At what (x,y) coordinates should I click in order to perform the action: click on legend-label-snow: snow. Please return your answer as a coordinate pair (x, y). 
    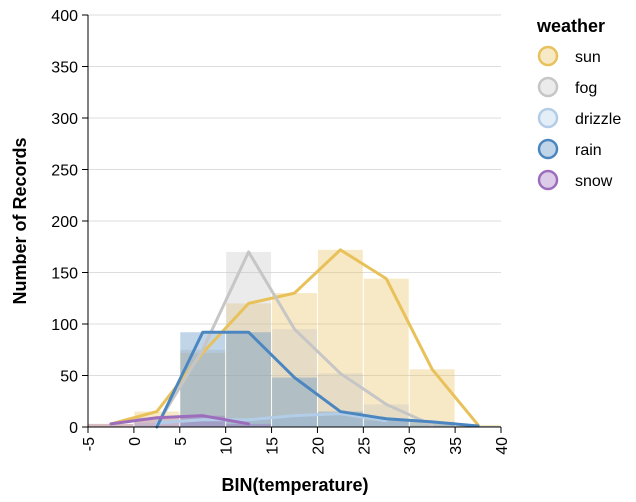
    Looking at the image, I should click on (594, 181).